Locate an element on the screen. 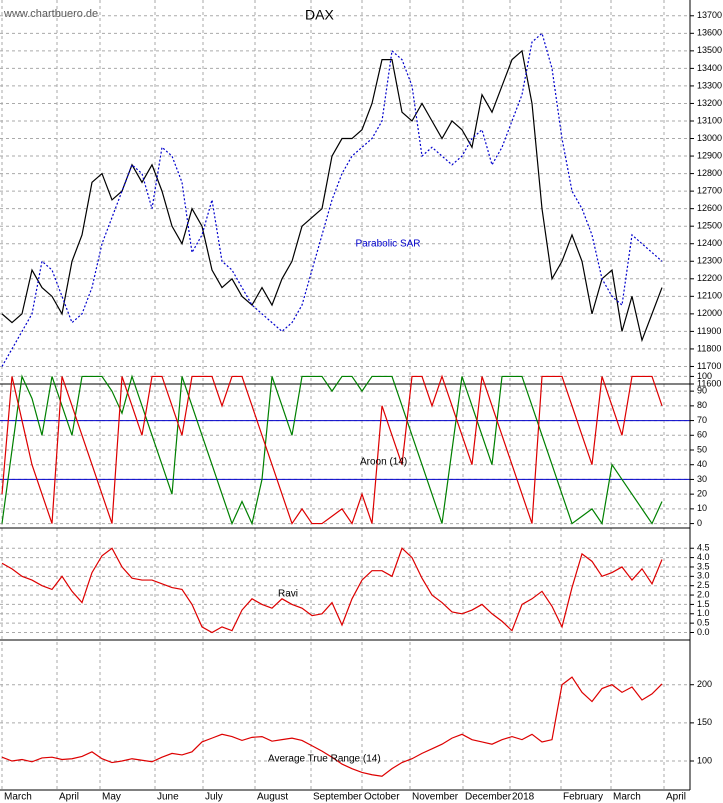 The height and width of the screenshot is (803, 723). y-tick-label: 1.0 is located at coordinates (703, 613).